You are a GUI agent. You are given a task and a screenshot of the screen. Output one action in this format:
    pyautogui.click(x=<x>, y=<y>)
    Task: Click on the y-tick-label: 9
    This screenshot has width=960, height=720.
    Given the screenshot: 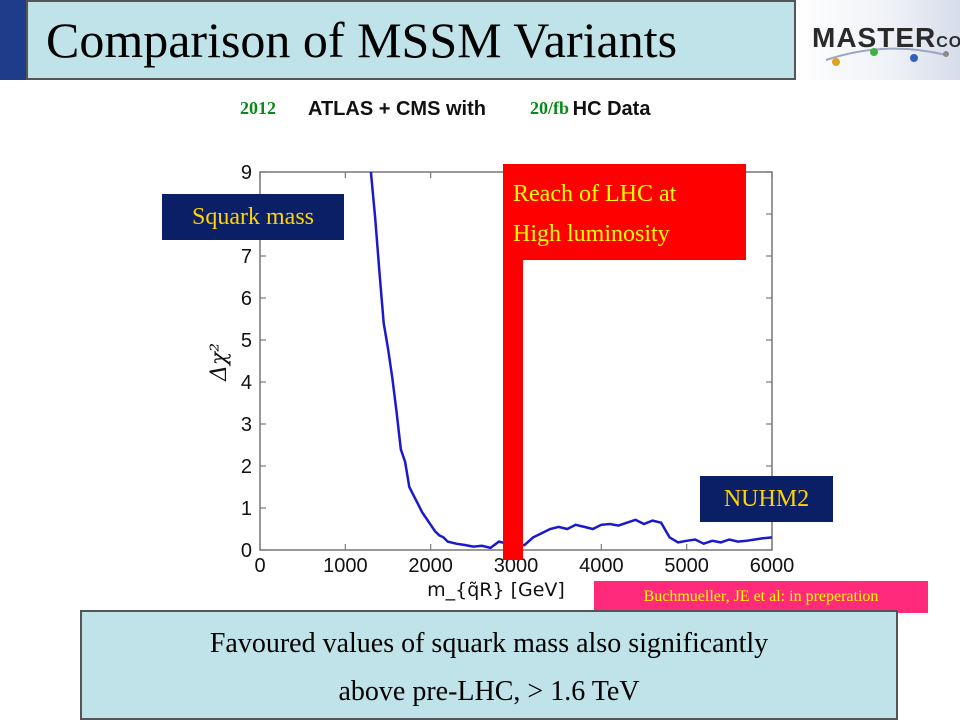 What is the action you would take?
    pyautogui.click(x=246, y=173)
    